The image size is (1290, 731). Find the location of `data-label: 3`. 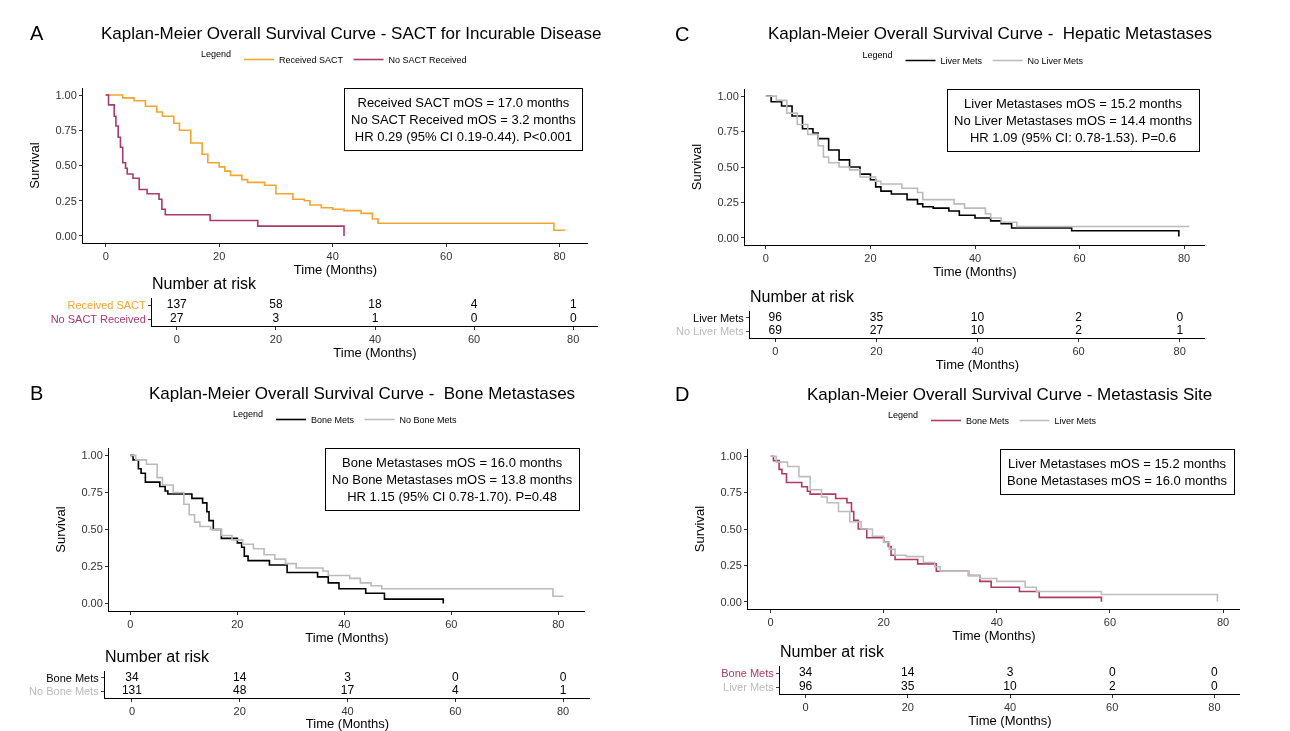

data-label: 3 is located at coordinates (348, 676).